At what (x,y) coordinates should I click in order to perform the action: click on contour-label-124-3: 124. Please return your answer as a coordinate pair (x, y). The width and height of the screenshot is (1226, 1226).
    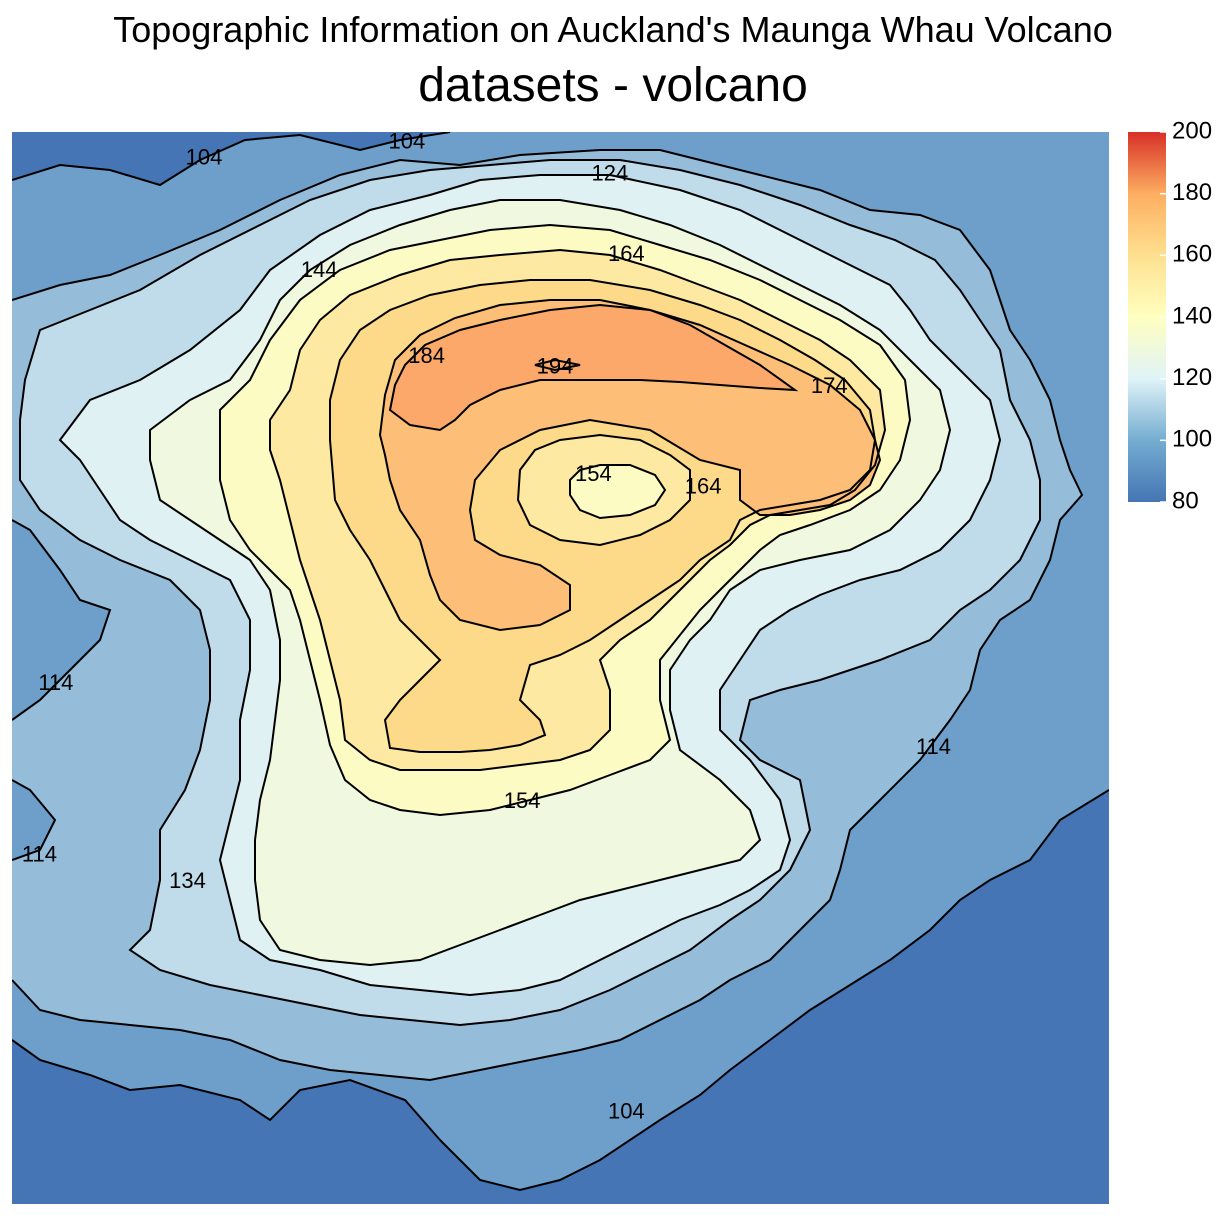
    Looking at the image, I should click on (610, 173).